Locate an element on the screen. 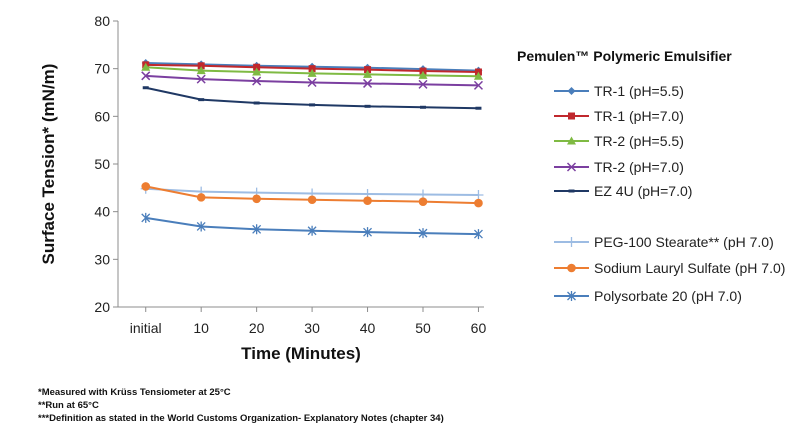 This screenshot has height=446, width=800. y-axis-title: Surface Tension* (mN/m) is located at coordinates (48, 164).